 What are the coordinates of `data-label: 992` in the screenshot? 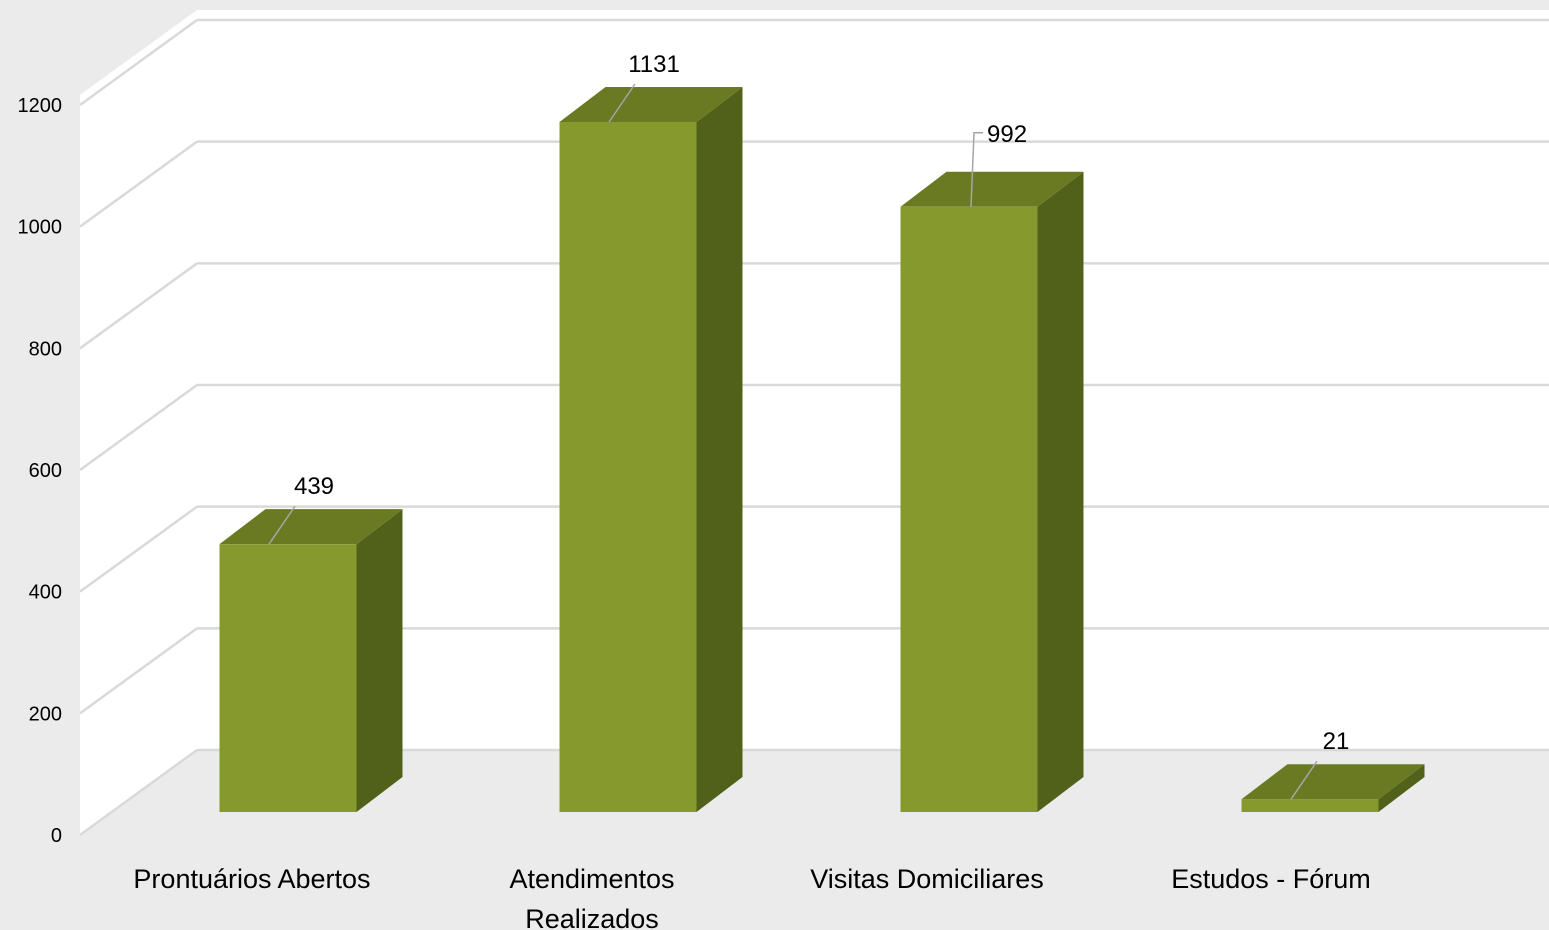 It's located at (1007, 134).